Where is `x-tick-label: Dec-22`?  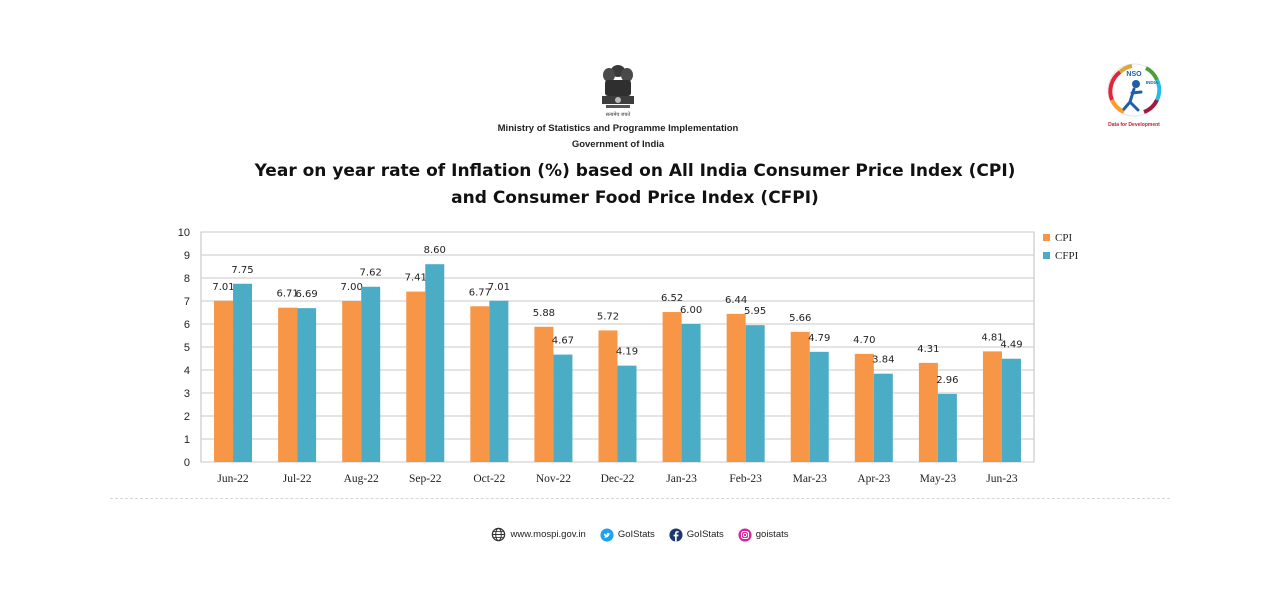 x-tick-label: Dec-22 is located at coordinates (618, 479).